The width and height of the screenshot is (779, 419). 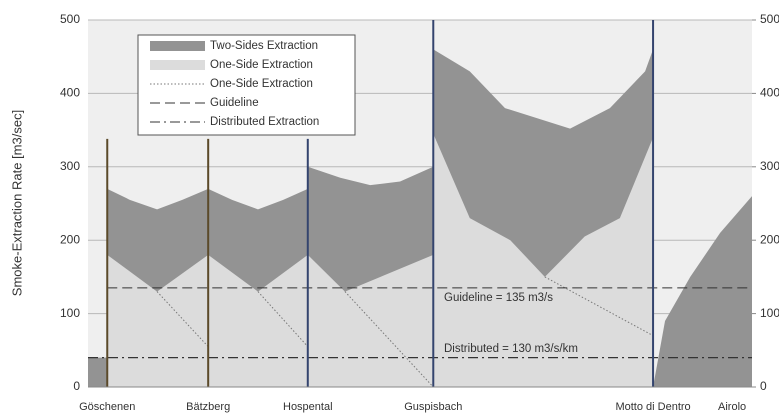 I want to click on x-tick-label: Bätzberg, so click(x=208, y=407).